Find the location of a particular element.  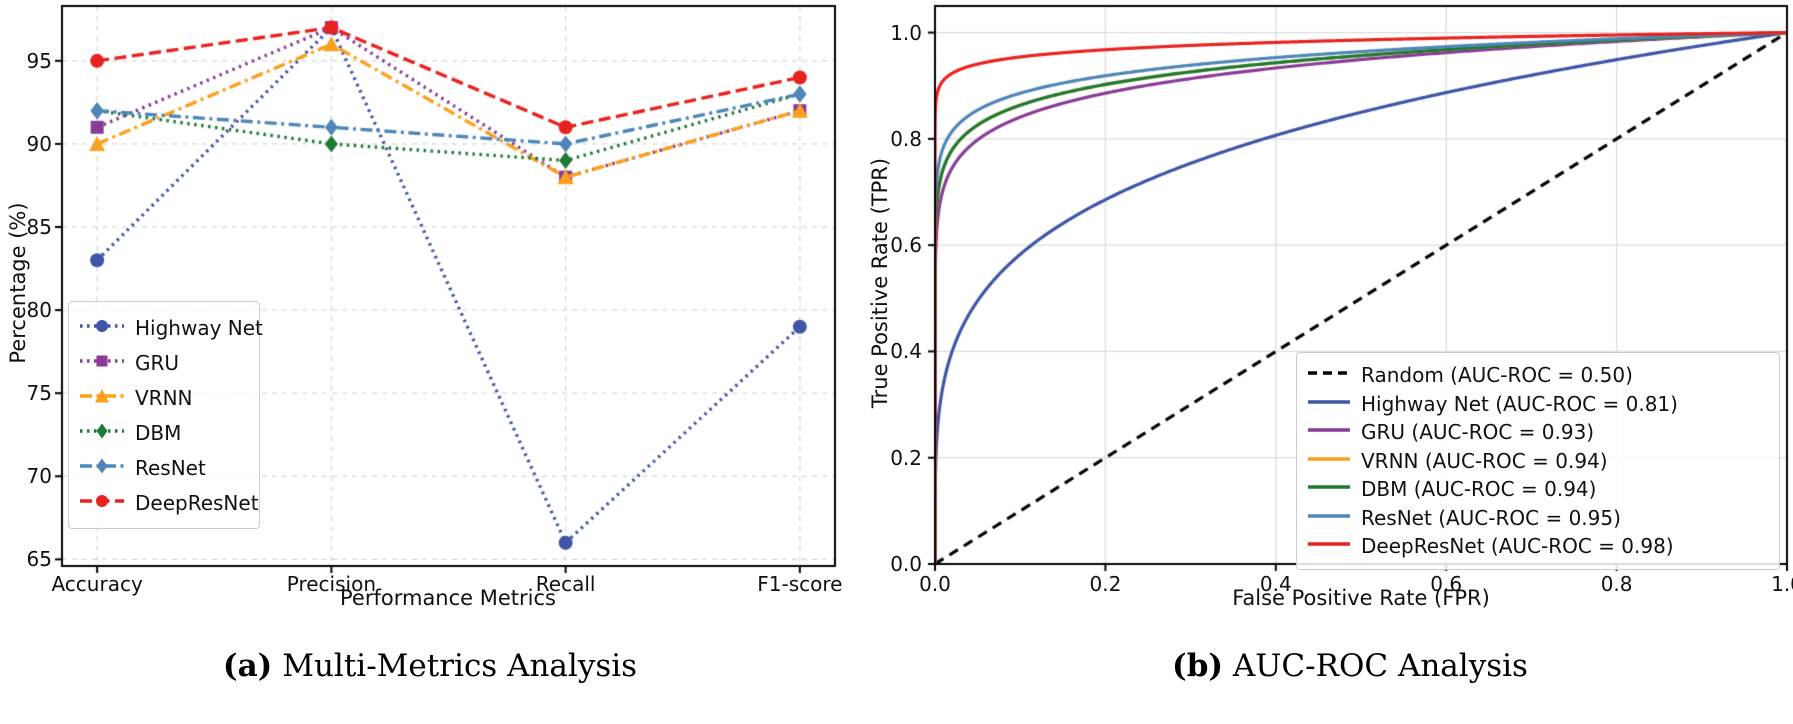

legend-label: VRNN is located at coordinates (164, 397).